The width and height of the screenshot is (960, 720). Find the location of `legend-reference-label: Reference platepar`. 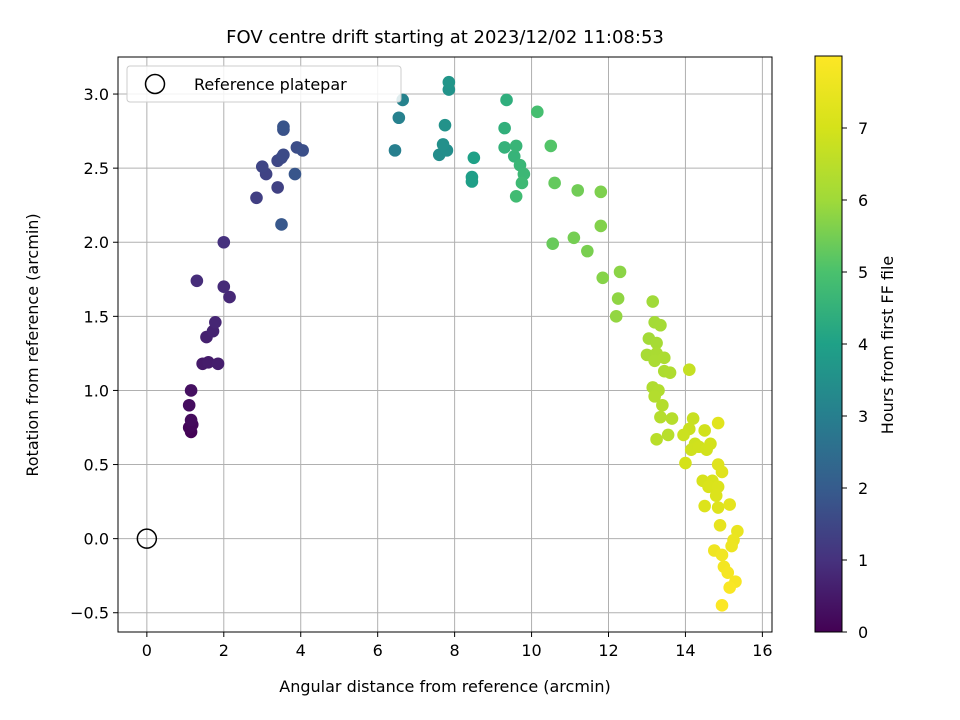

legend-reference-label: Reference platepar is located at coordinates (270, 84).